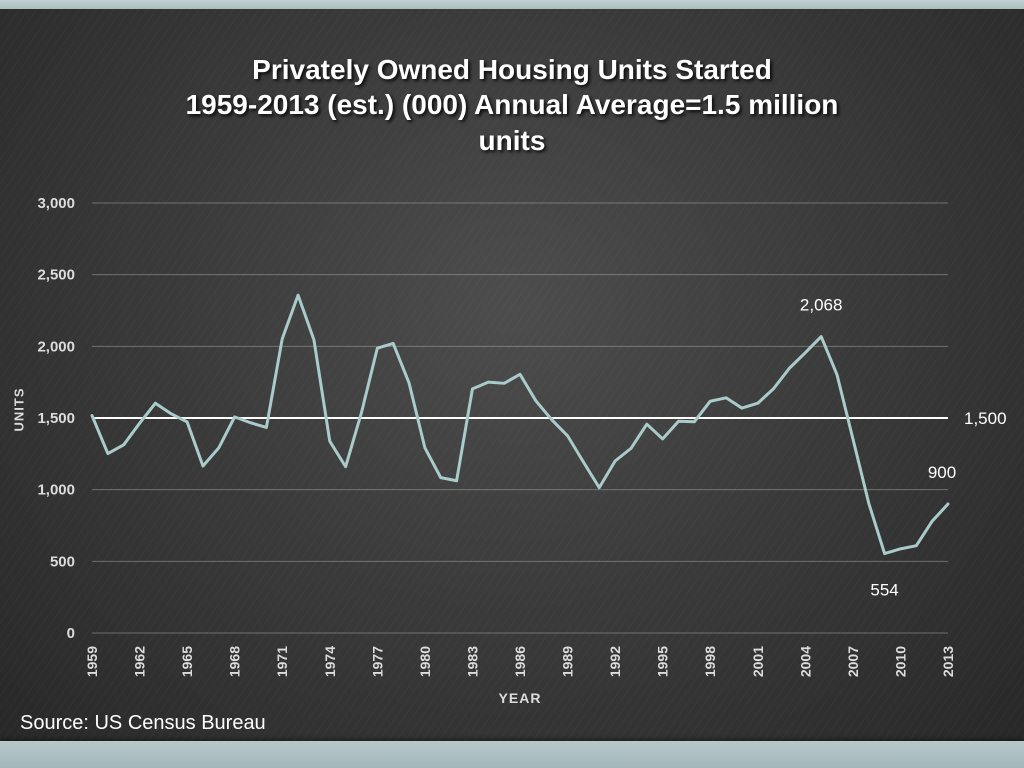 Image resolution: width=1024 pixels, height=768 pixels. I want to click on x-tick-label: 1983, so click(472, 661).